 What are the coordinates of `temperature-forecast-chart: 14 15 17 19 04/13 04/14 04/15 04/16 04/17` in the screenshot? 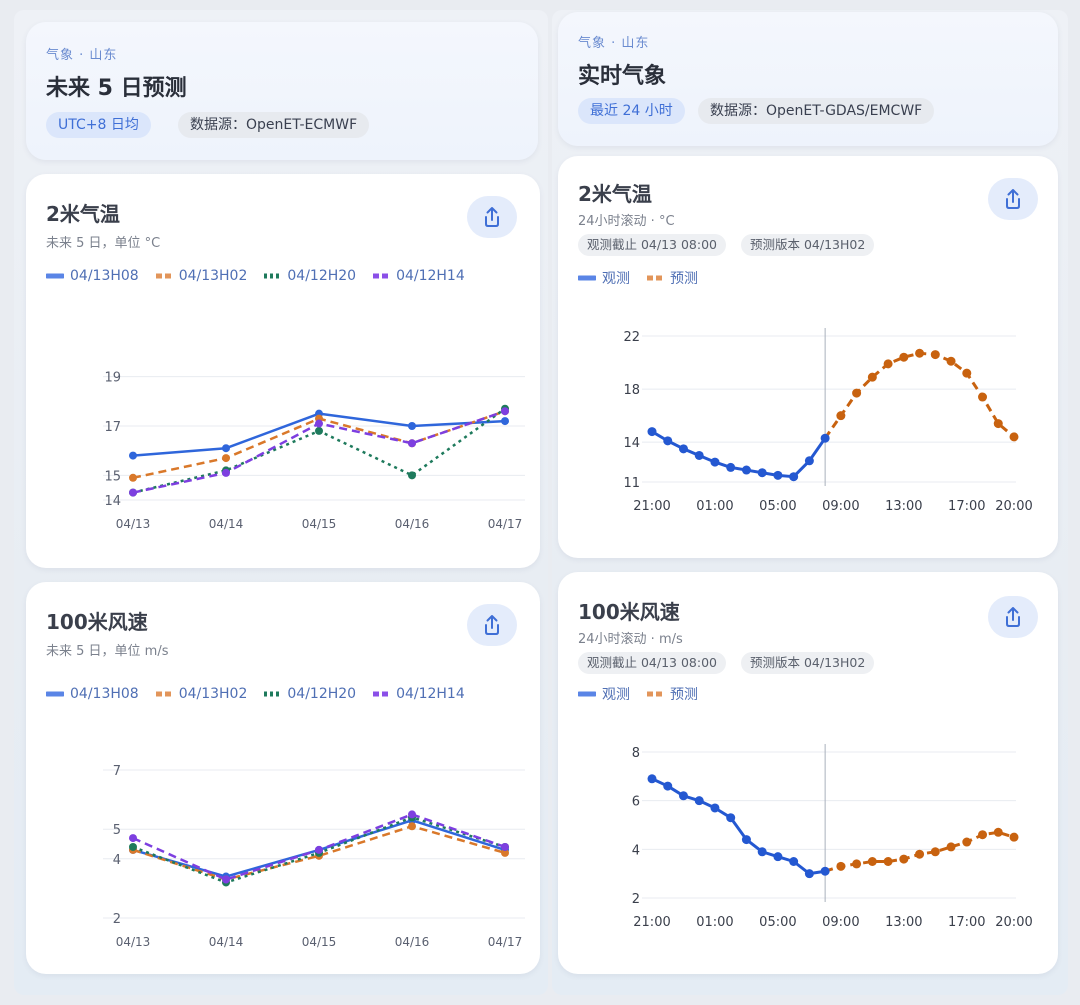 It's located at (314, 451).